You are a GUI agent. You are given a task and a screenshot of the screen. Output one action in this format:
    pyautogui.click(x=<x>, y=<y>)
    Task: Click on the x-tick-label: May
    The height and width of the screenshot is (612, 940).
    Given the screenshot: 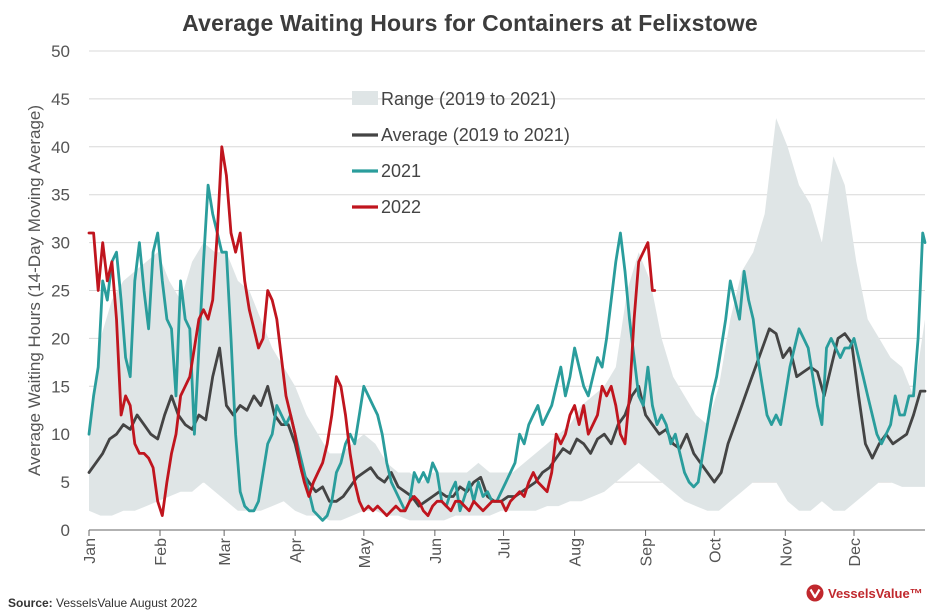 What is the action you would take?
    pyautogui.click(x=365, y=553)
    